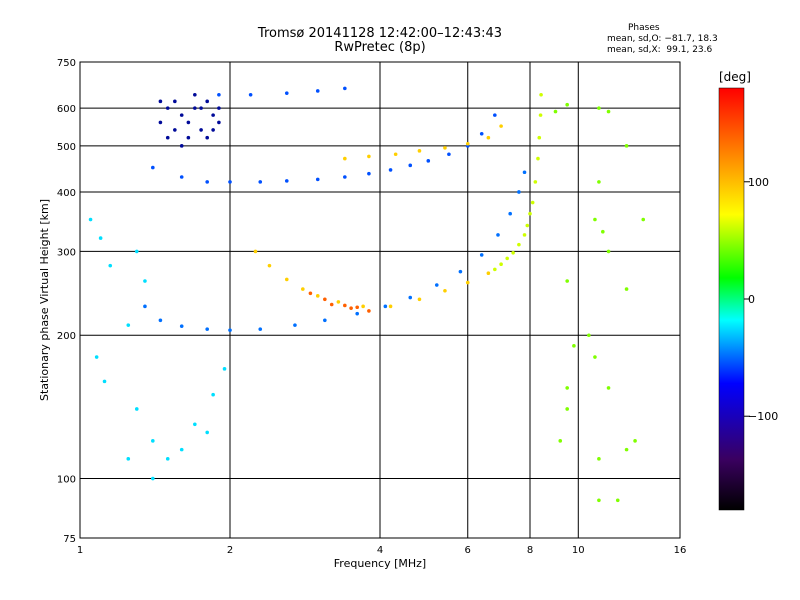  Describe the element at coordinates (66, 63) in the screenshot. I see `y-tick-label: 750` at that location.